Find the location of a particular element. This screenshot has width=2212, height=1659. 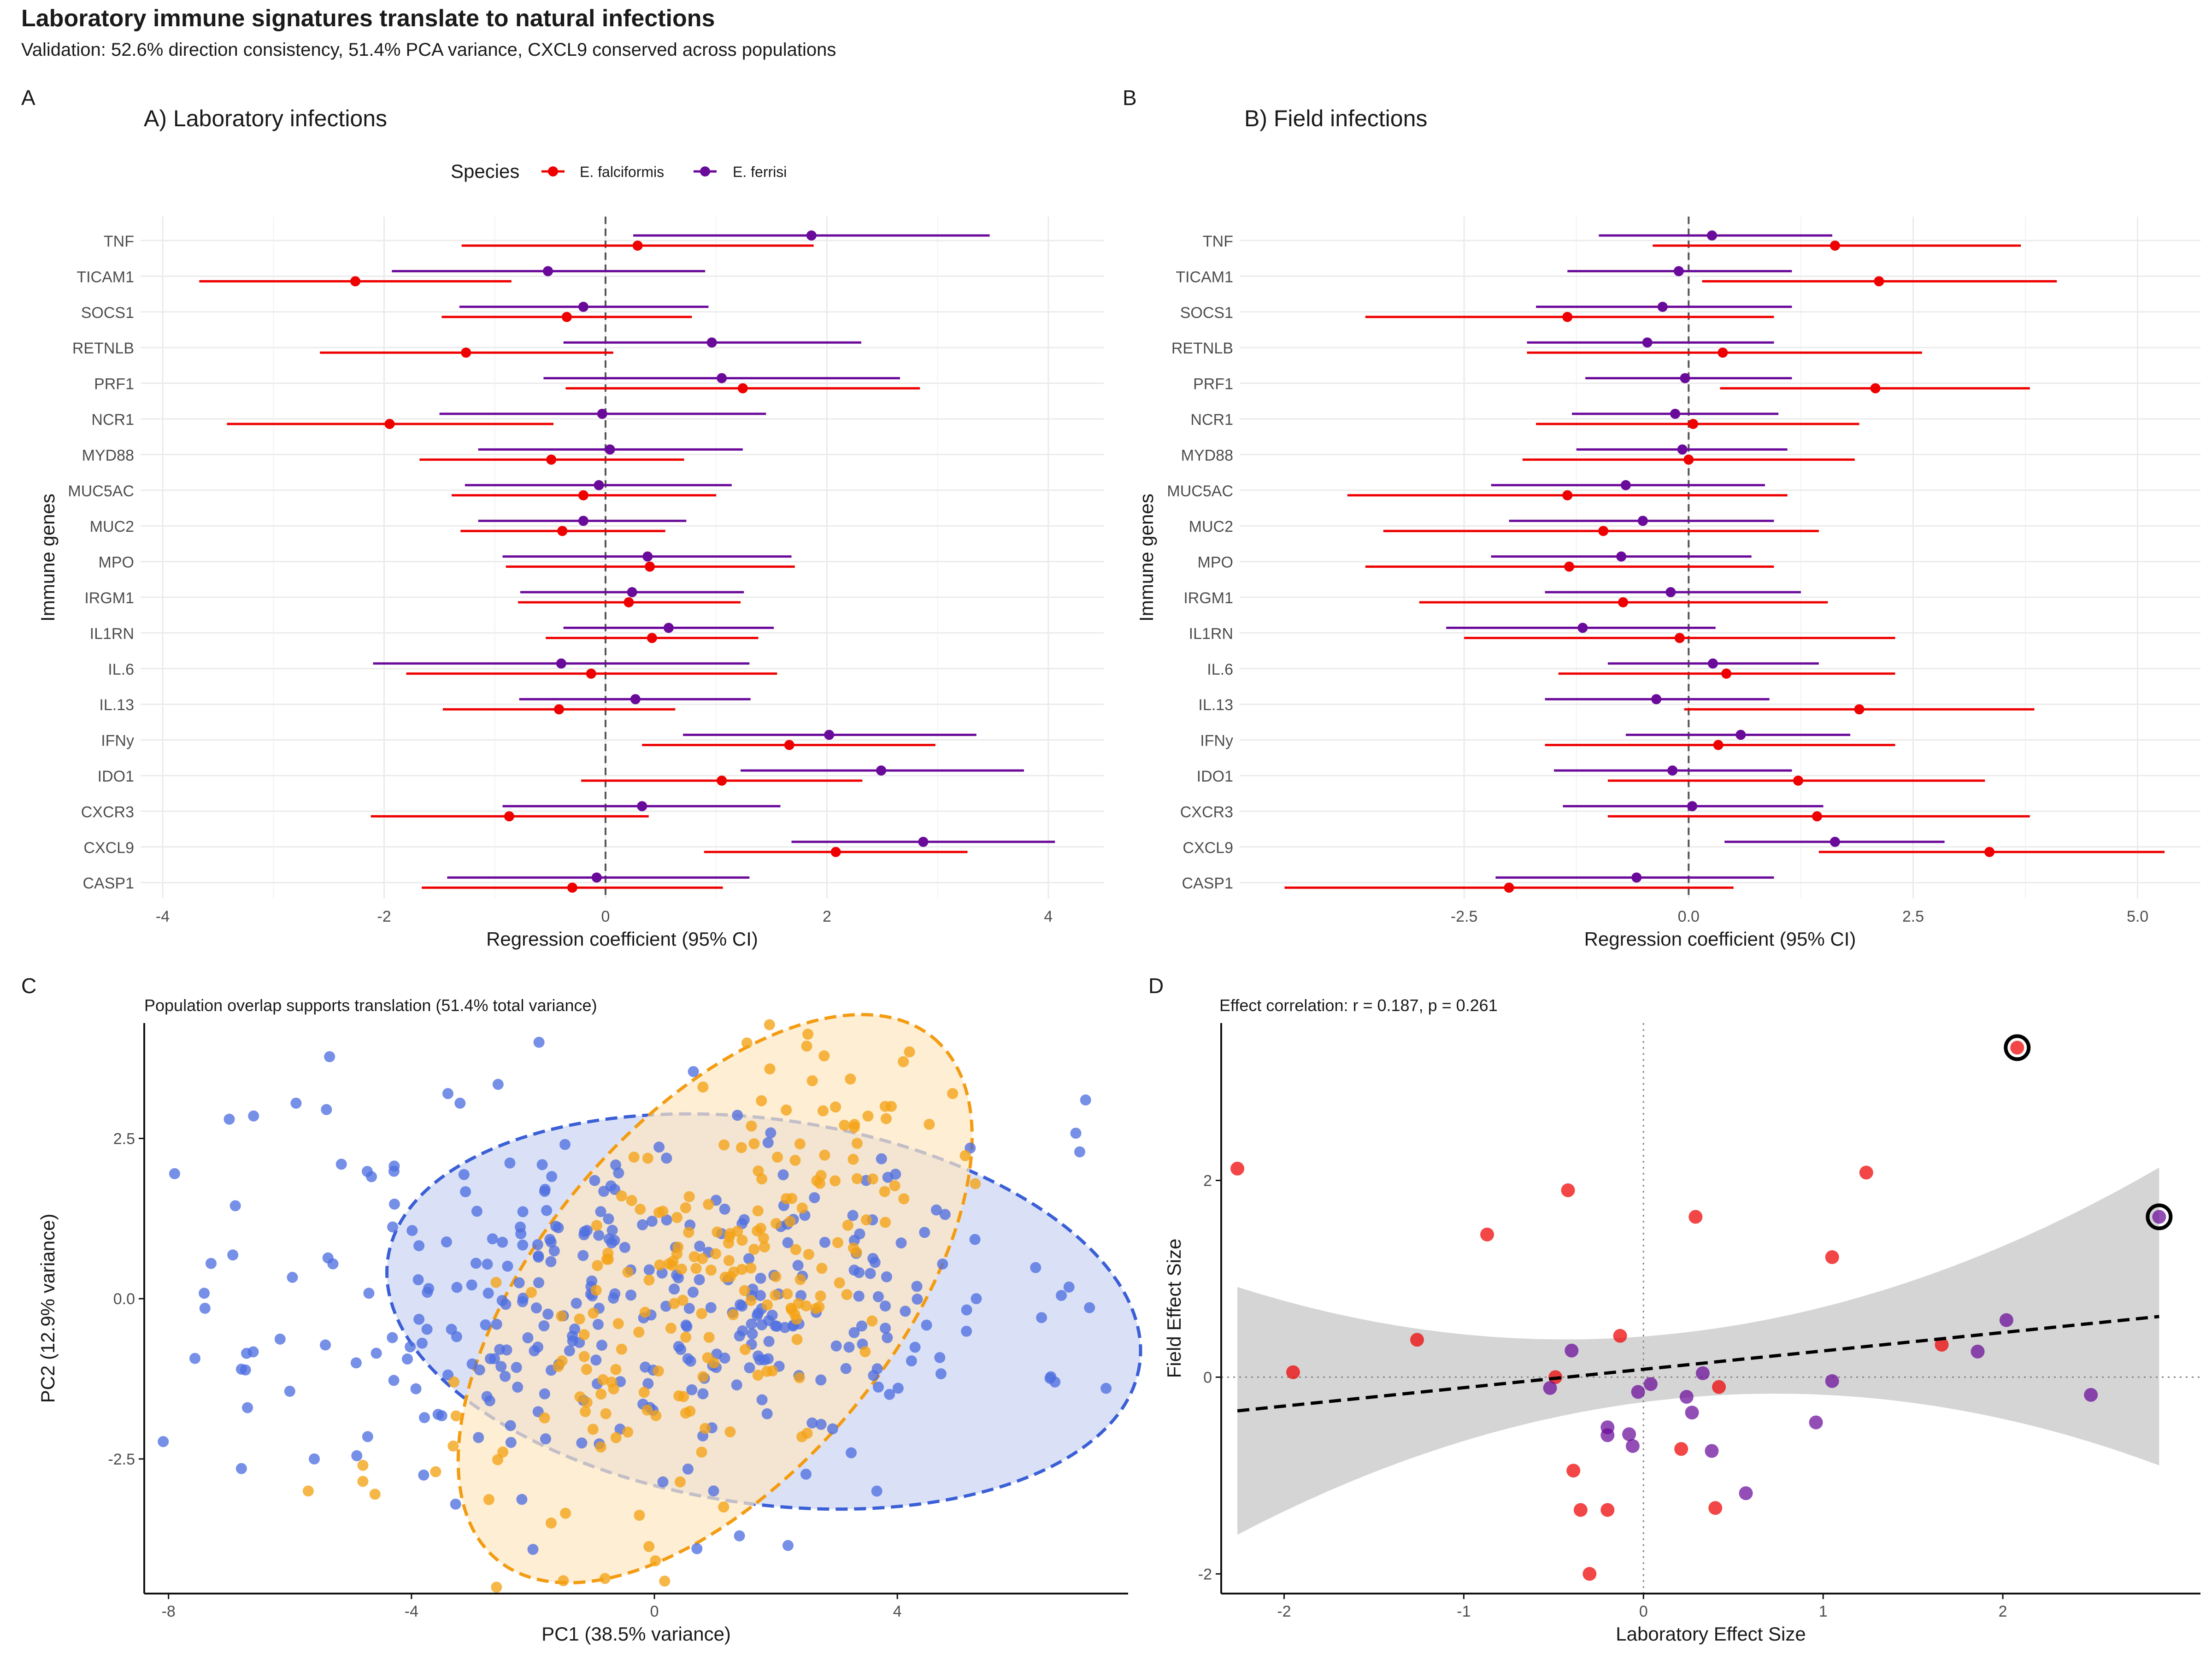

y-axis-label: PC2 (12.9% variance) is located at coordinates (48, 1308).